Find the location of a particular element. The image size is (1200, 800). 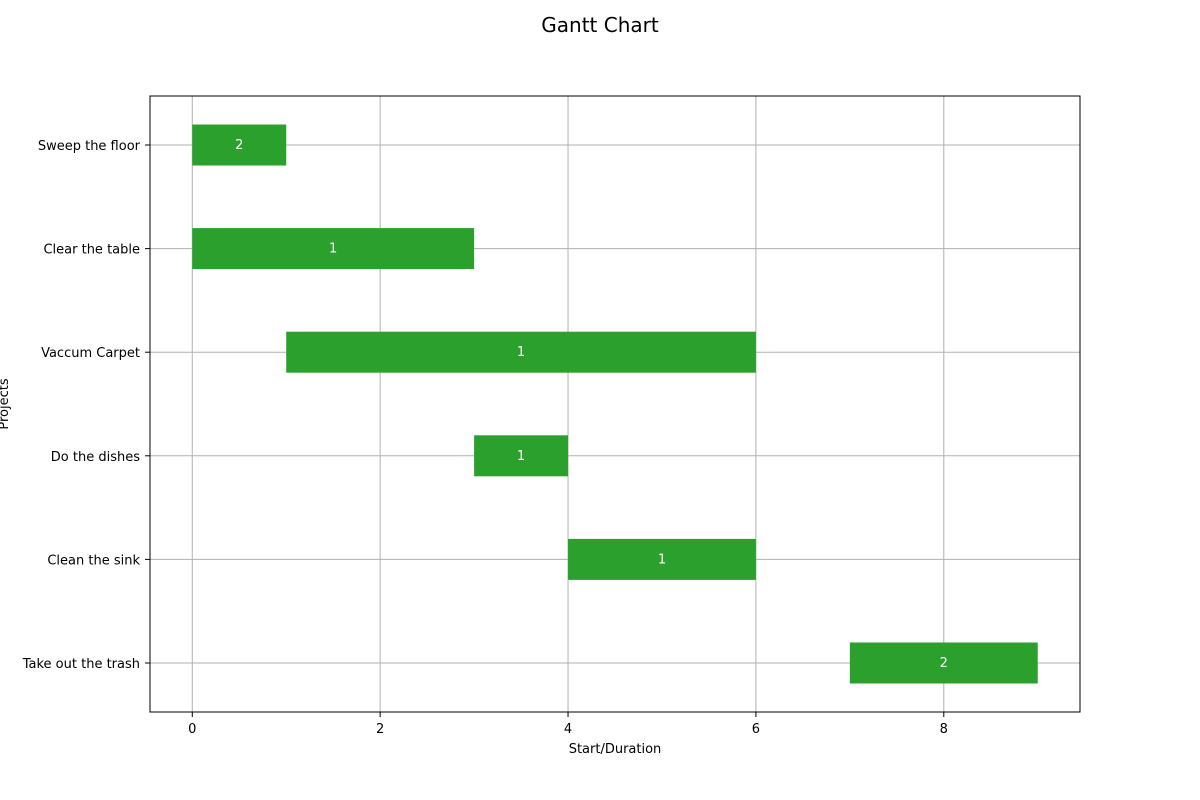

y-tick-label: Clear the table is located at coordinates (91, 250).